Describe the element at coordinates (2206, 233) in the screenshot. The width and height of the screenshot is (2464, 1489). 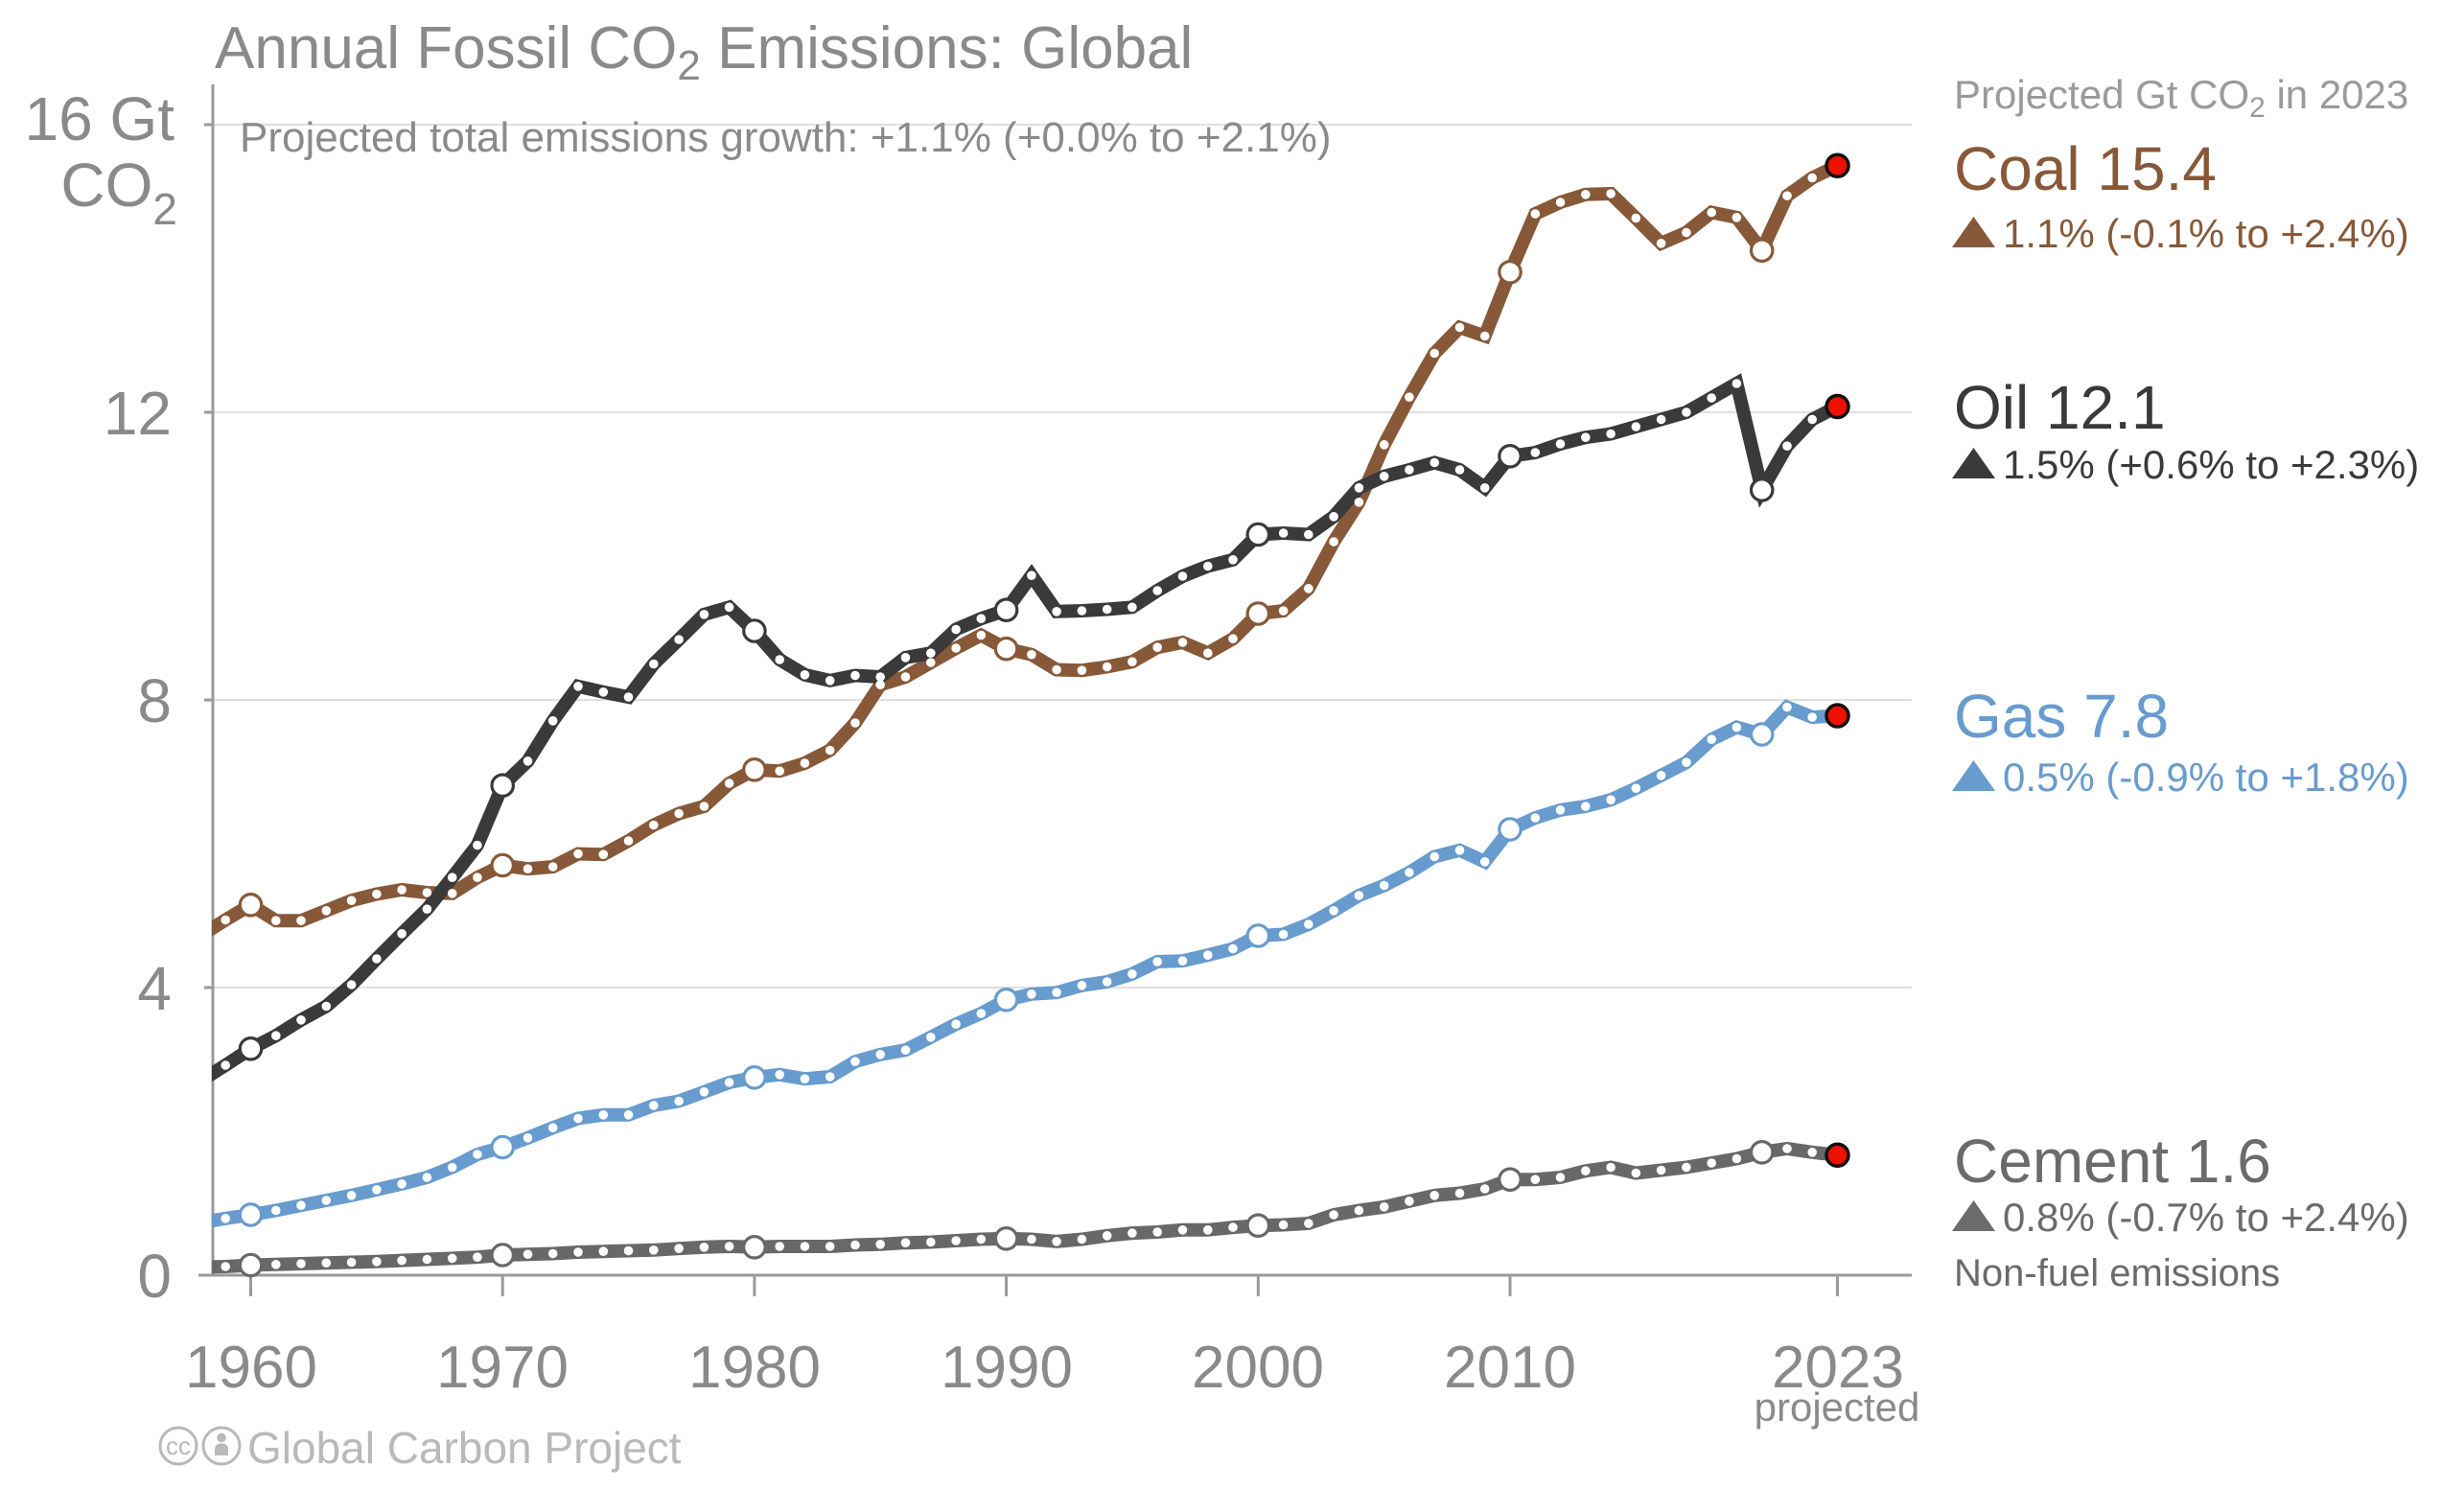
I see `svg-text: 1.1% (-0.1% to +2.4%)` at that location.